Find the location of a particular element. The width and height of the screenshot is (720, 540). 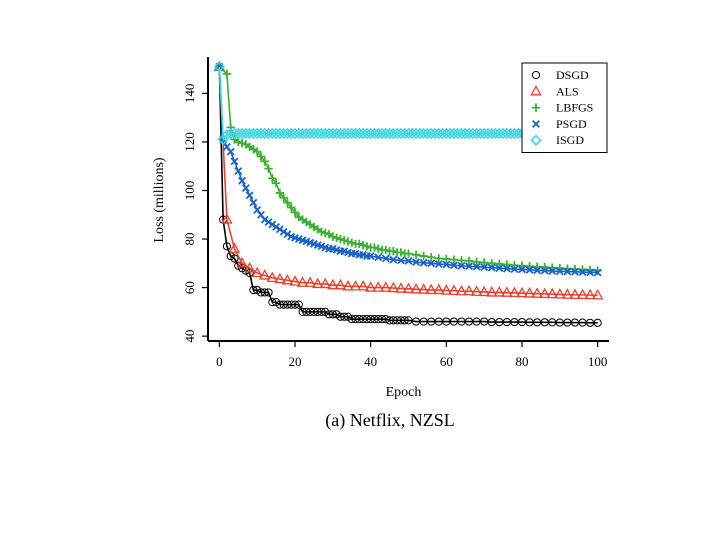

legend-marker-dsgd is located at coordinates (536, 75).